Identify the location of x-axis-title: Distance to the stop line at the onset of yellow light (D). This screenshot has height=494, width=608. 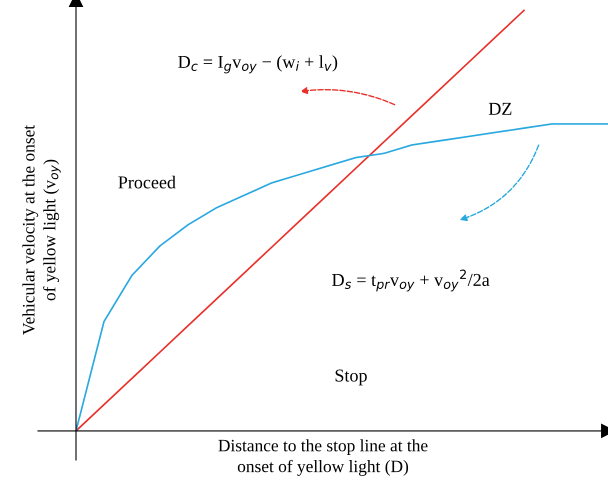
(323, 457).